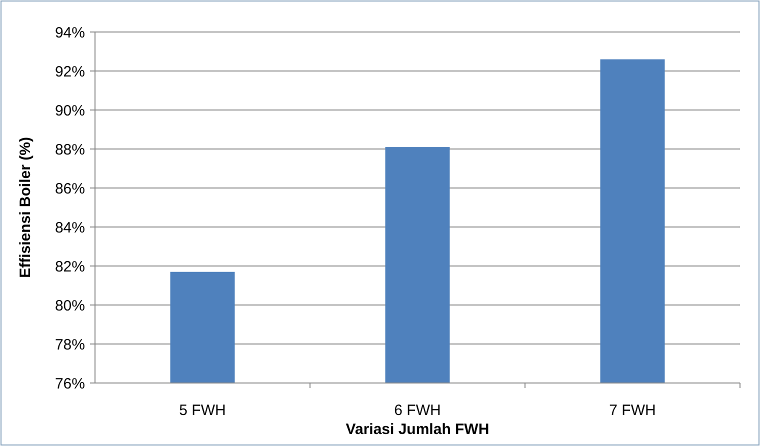  I want to click on x-tick-label: 6 FWH, so click(417, 410).